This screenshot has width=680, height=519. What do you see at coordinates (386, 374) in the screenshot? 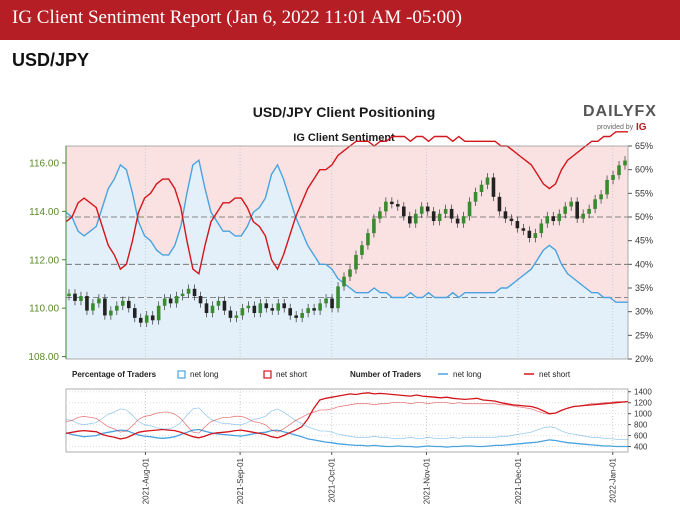
I see `legend-number-title: Number of Traders` at bounding box center [386, 374].